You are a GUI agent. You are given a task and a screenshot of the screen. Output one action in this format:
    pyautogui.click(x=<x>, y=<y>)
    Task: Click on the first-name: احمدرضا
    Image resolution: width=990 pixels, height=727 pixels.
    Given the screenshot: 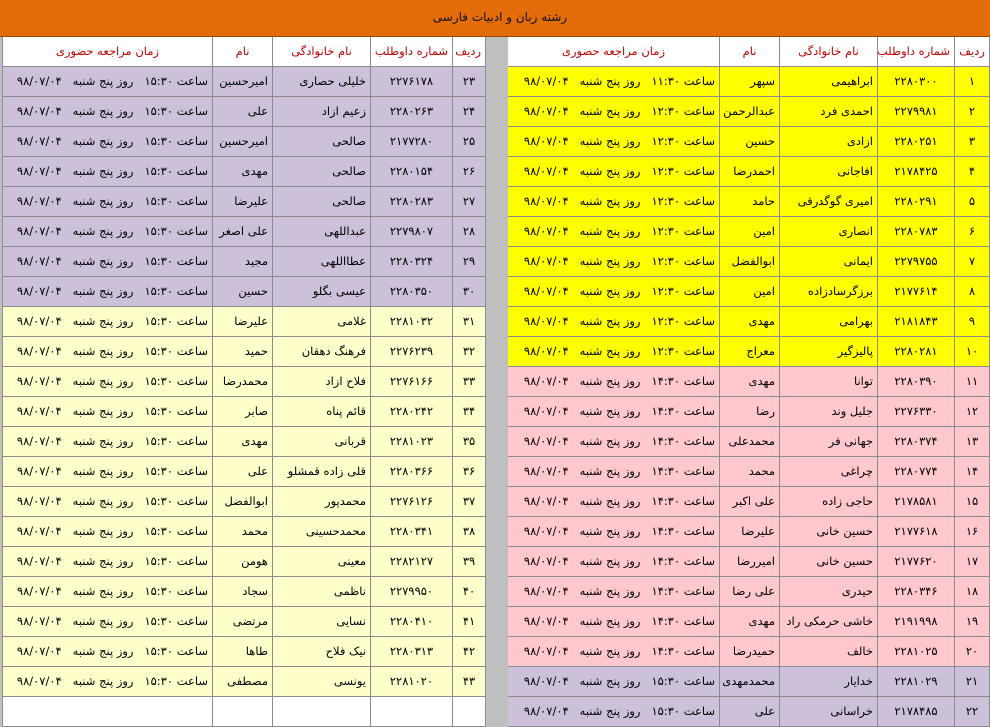 What is the action you would take?
    pyautogui.click(x=750, y=172)
    